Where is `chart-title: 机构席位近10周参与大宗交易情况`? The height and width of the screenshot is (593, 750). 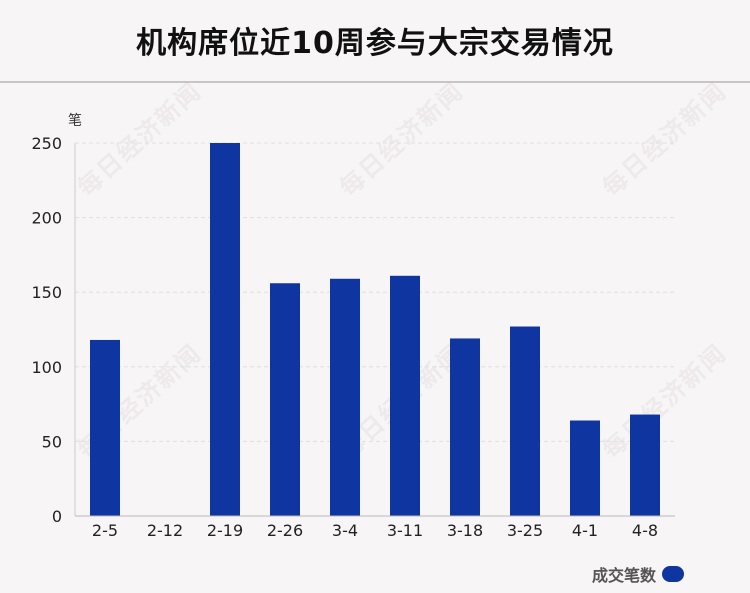
chart-title: 机构席位近10周参与大宗交易情况 is located at coordinates (375, 43).